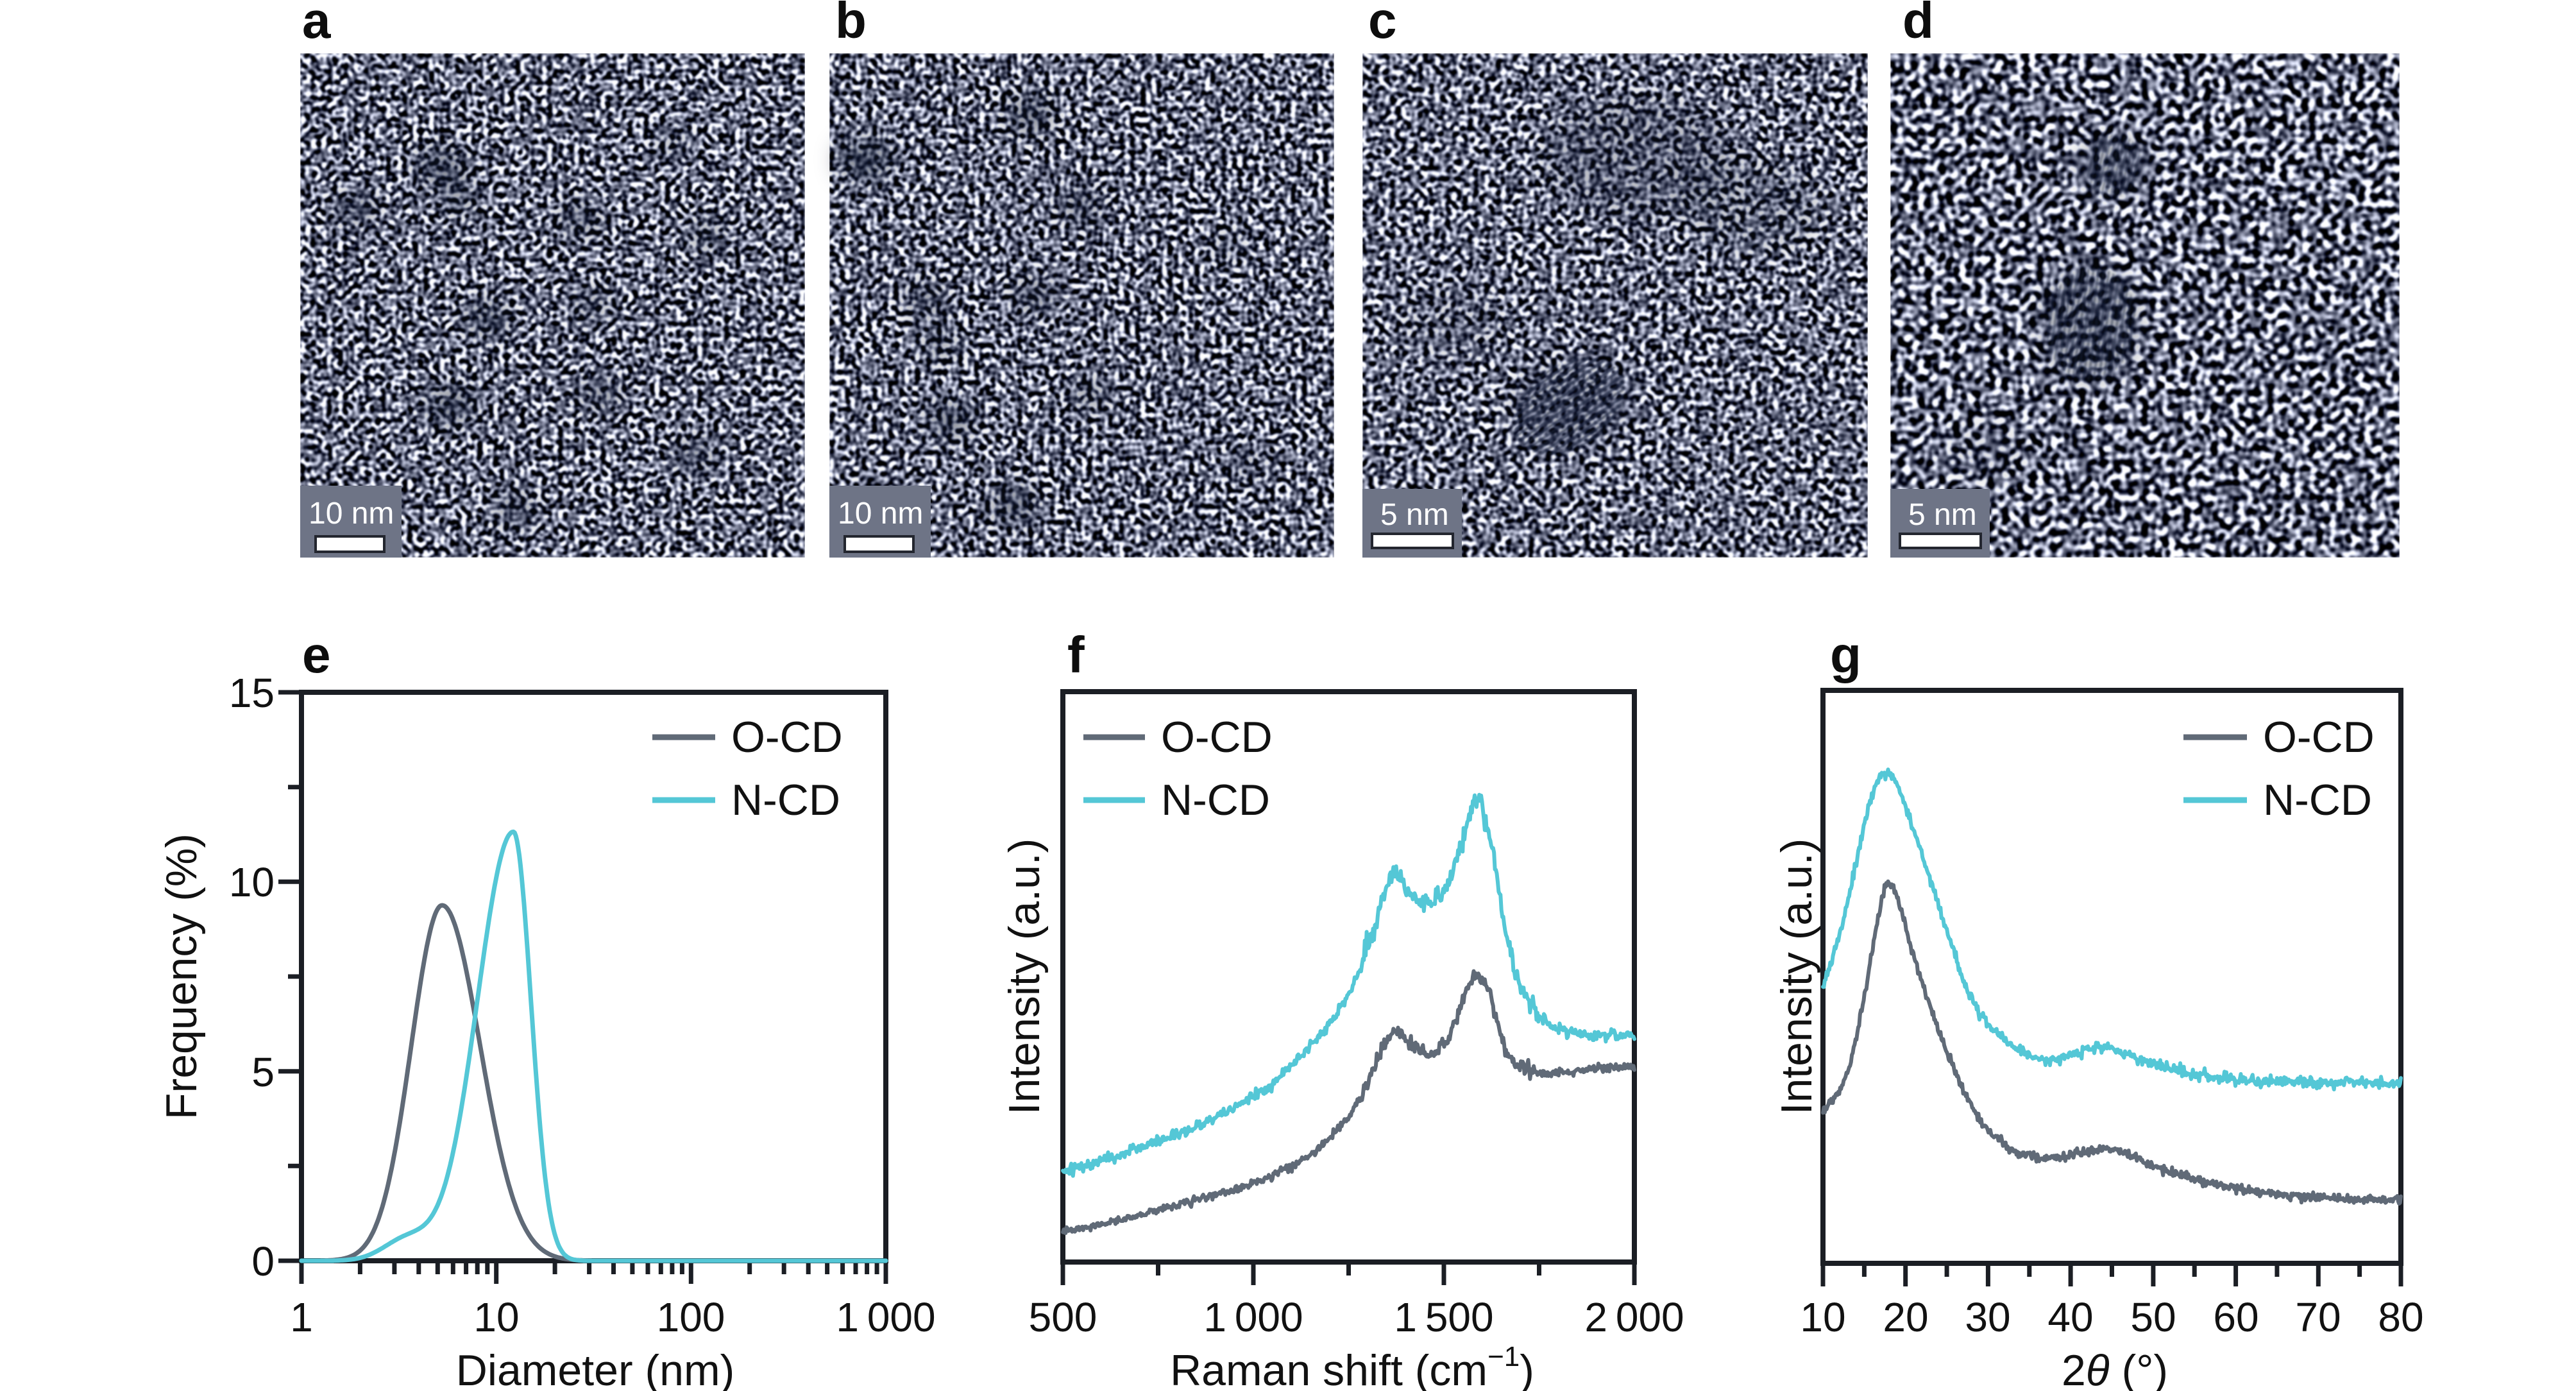 The height and width of the screenshot is (1391, 2576). What do you see at coordinates (2400, 1317) in the screenshot?
I see `svg-text: 80` at bounding box center [2400, 1317].